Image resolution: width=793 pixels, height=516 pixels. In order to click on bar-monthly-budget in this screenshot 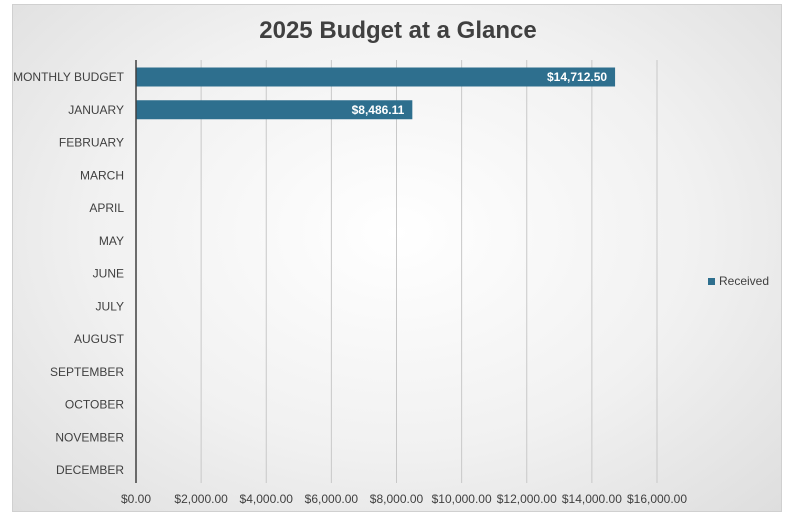, I will do `click(376, 77)`.